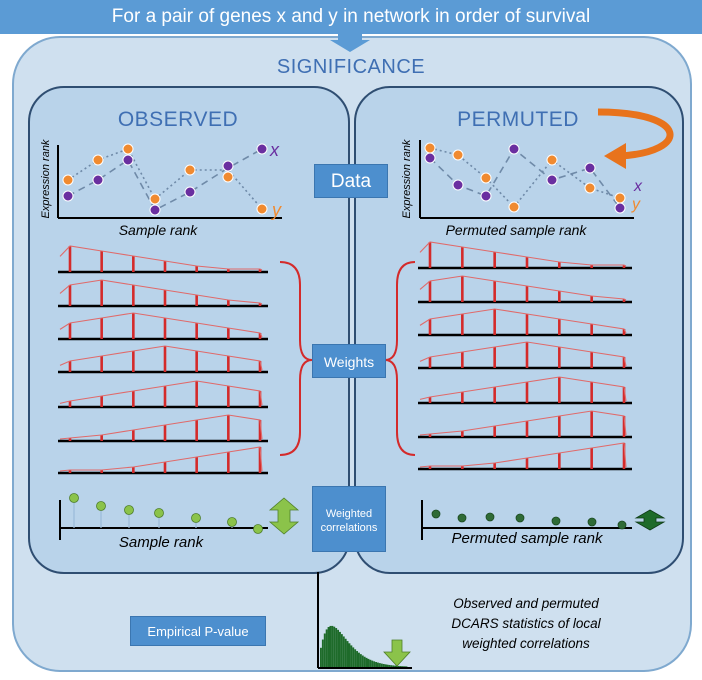 The image size is (702, 680). I want to click on data-box: Data, so click(351, 181).